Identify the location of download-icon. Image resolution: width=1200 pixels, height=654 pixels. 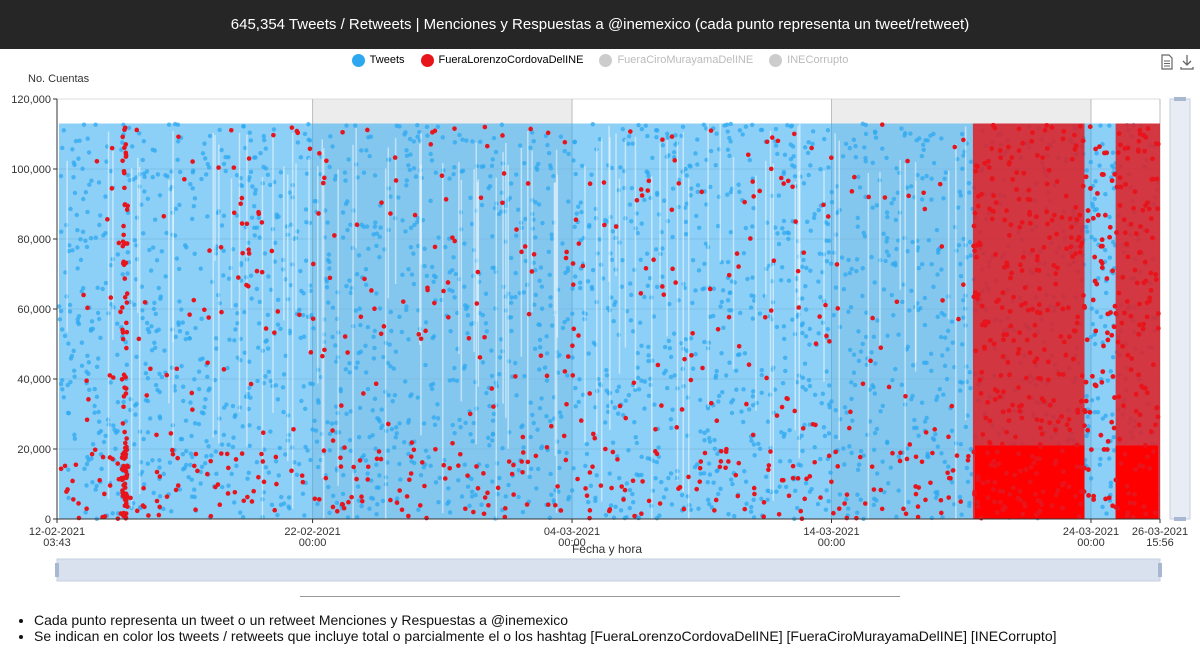
(1187, 62).